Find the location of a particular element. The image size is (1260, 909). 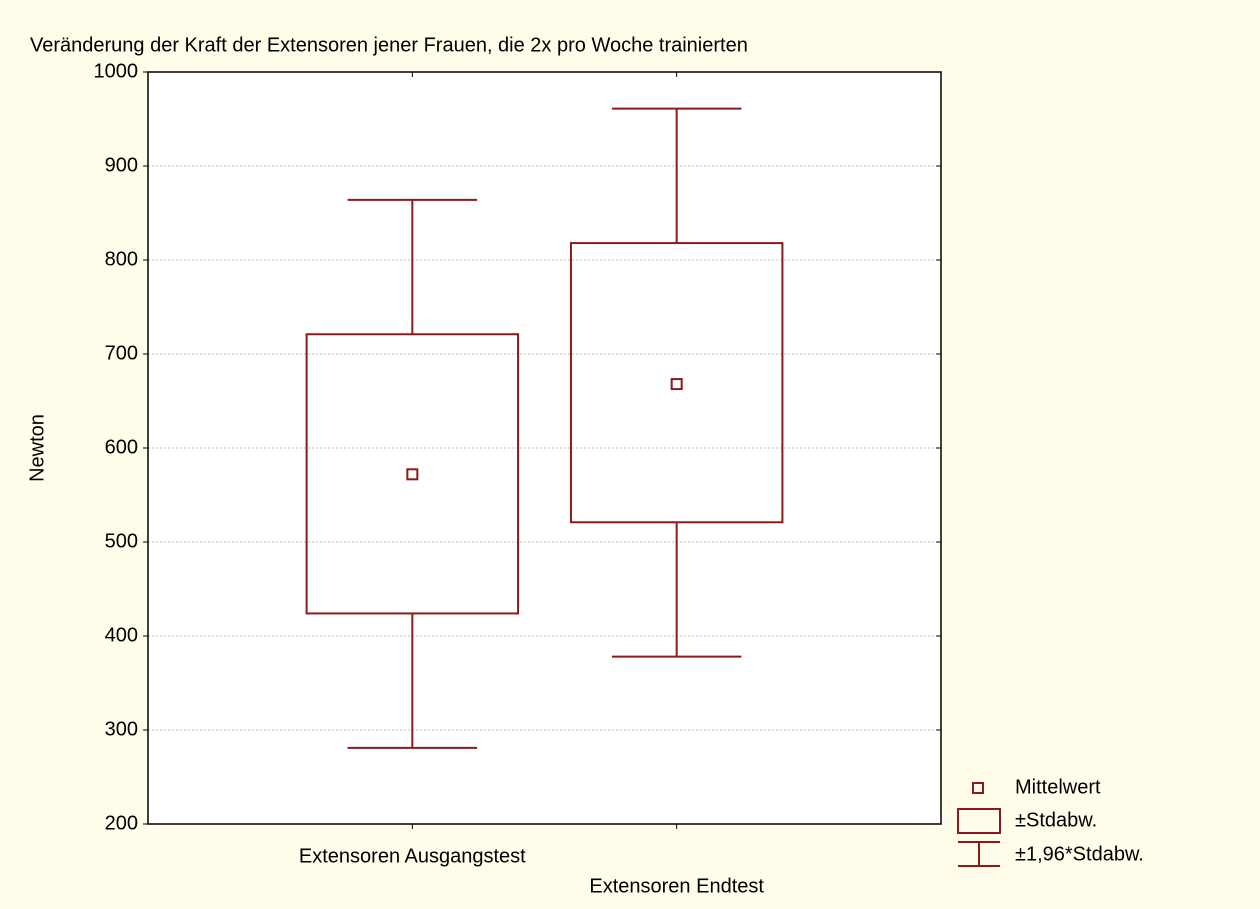

y-tick-label: 800 is located at coordinates (121, 259).